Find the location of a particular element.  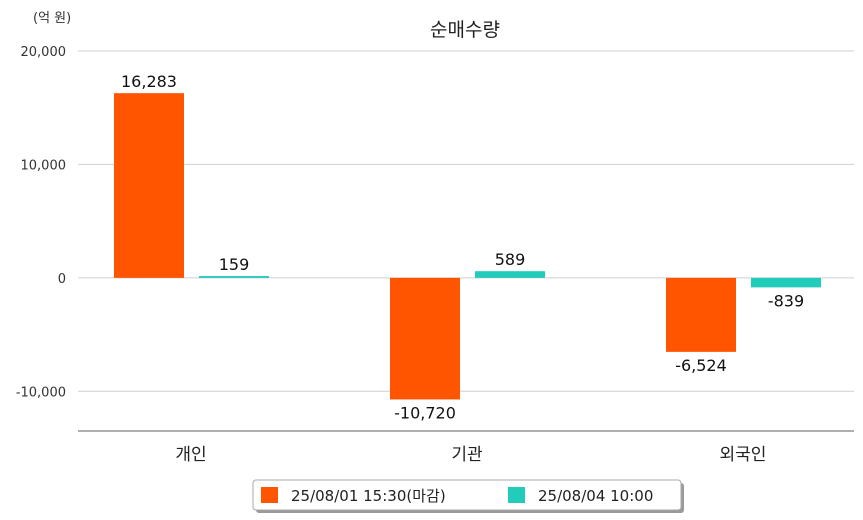

y-tick-label: -10,000 is located at coordinates (41, 392).